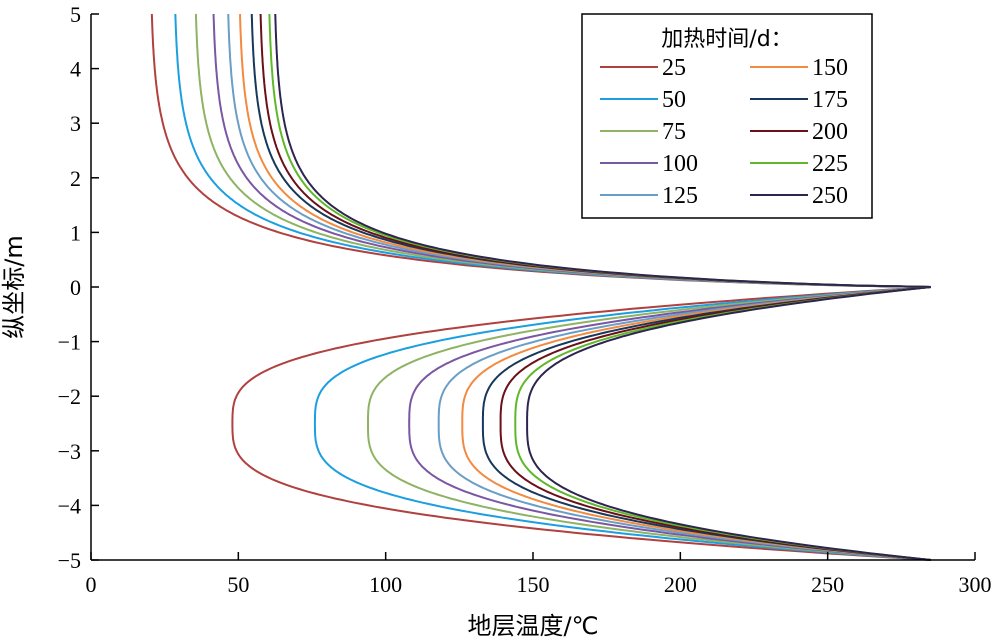  What do you see at coordinates (830, 68) in the screenshot?
I see `legend-label-150: 150` at bounding box center [830, 68].